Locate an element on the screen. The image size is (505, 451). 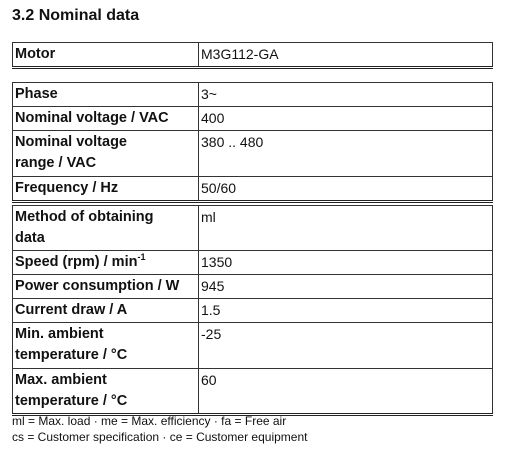
table-row: Current draw / A 1.5 is located at coordinates (252, 310).